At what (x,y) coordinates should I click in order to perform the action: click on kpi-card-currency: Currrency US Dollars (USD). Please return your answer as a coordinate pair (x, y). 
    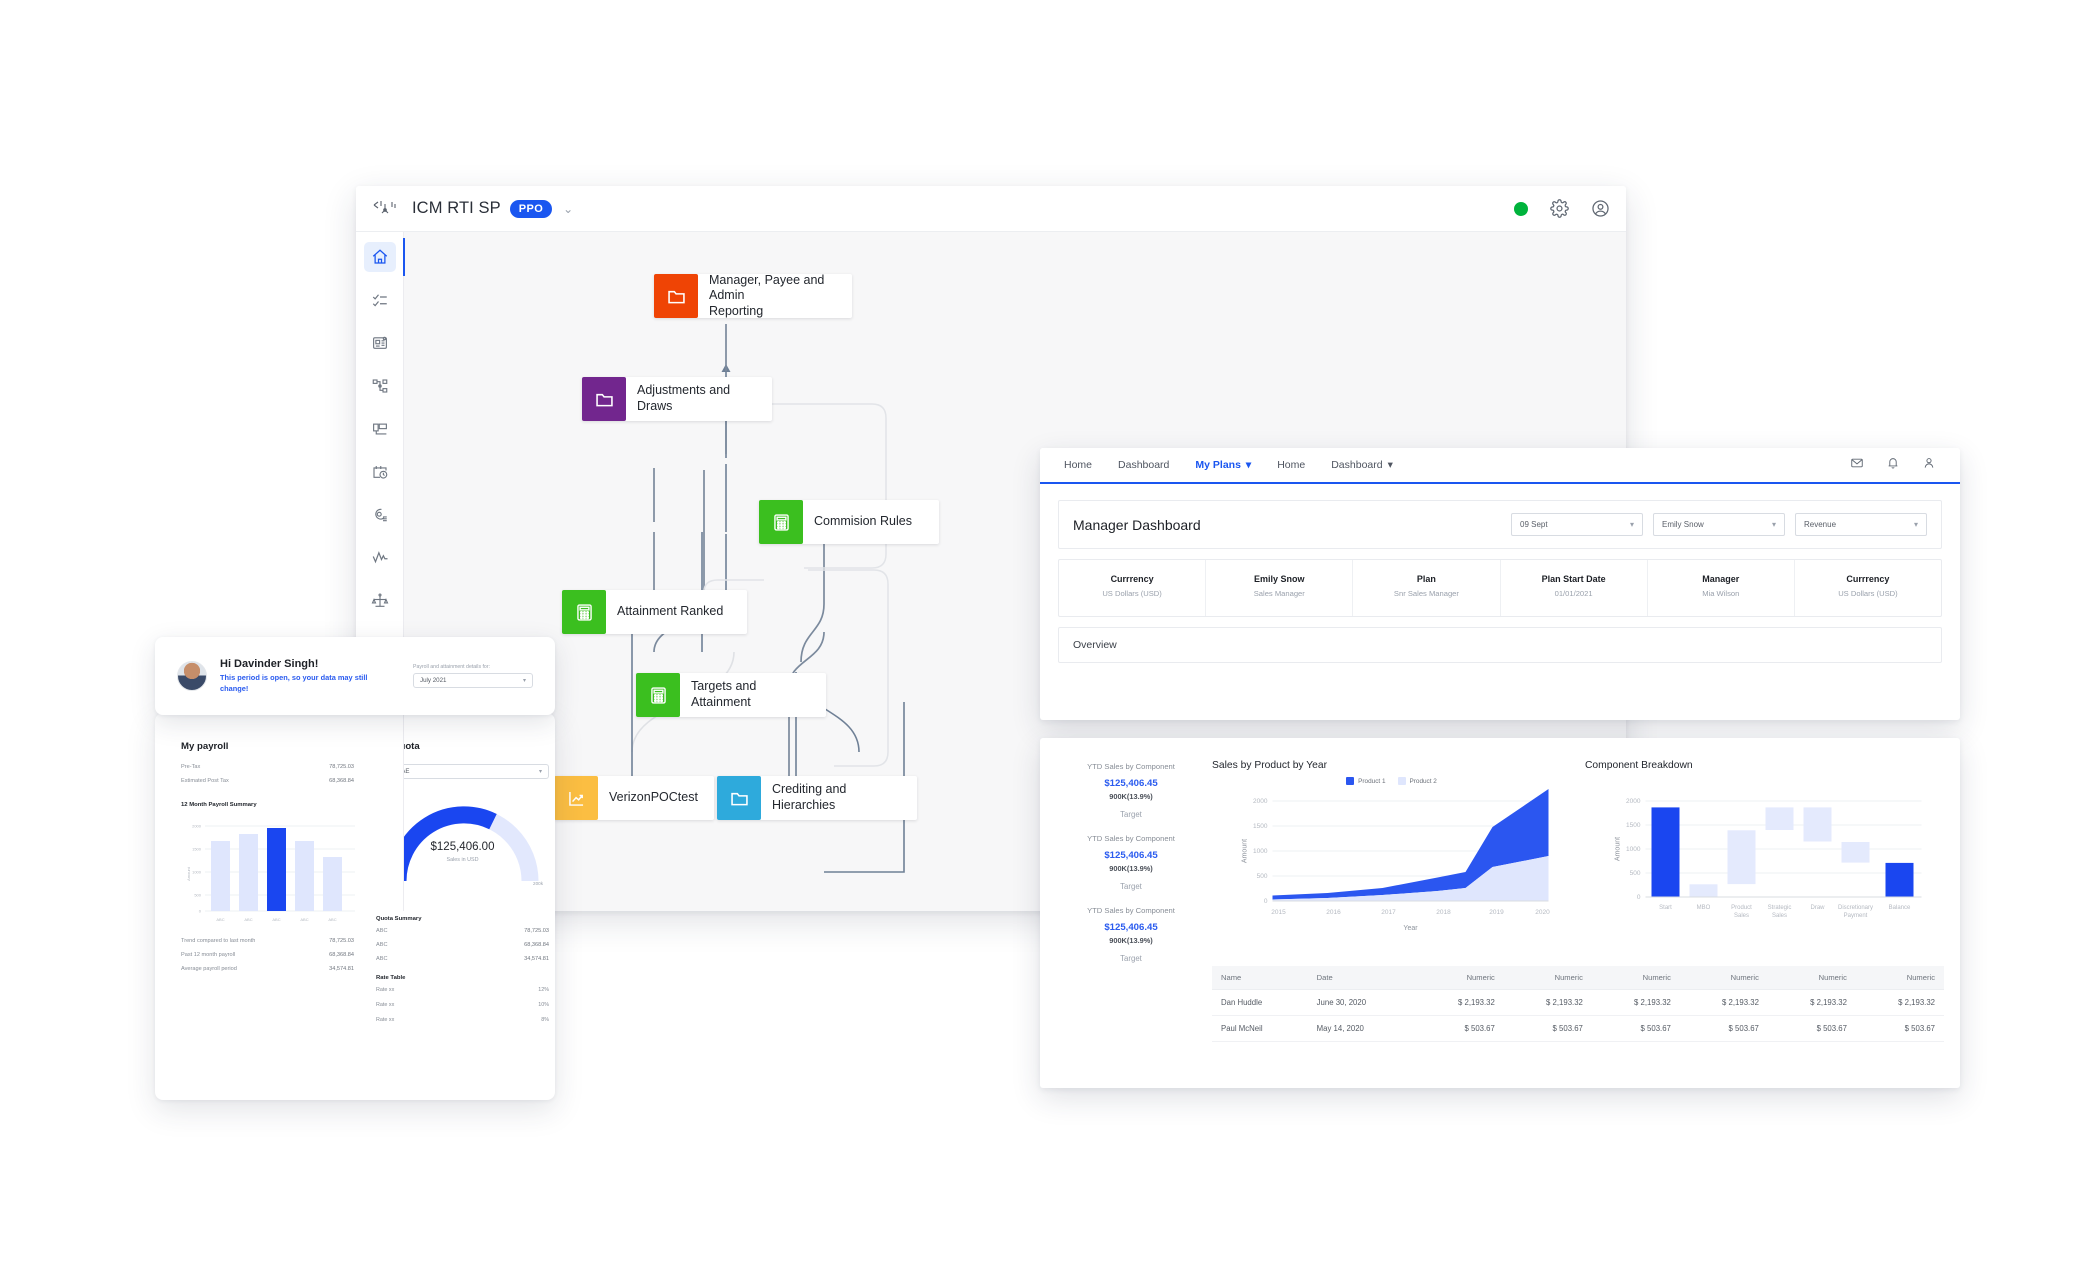
    Looking at the image, I should click on (1133, 588).